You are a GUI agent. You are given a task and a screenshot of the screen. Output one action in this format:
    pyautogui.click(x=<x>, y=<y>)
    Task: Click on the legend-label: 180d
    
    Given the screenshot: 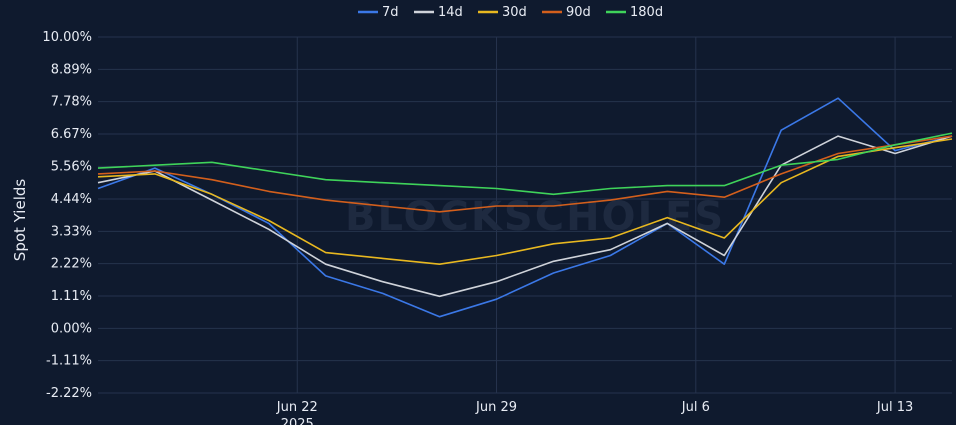 What is the action you would take?
    pyautogui.click(x=646, y=12)
    